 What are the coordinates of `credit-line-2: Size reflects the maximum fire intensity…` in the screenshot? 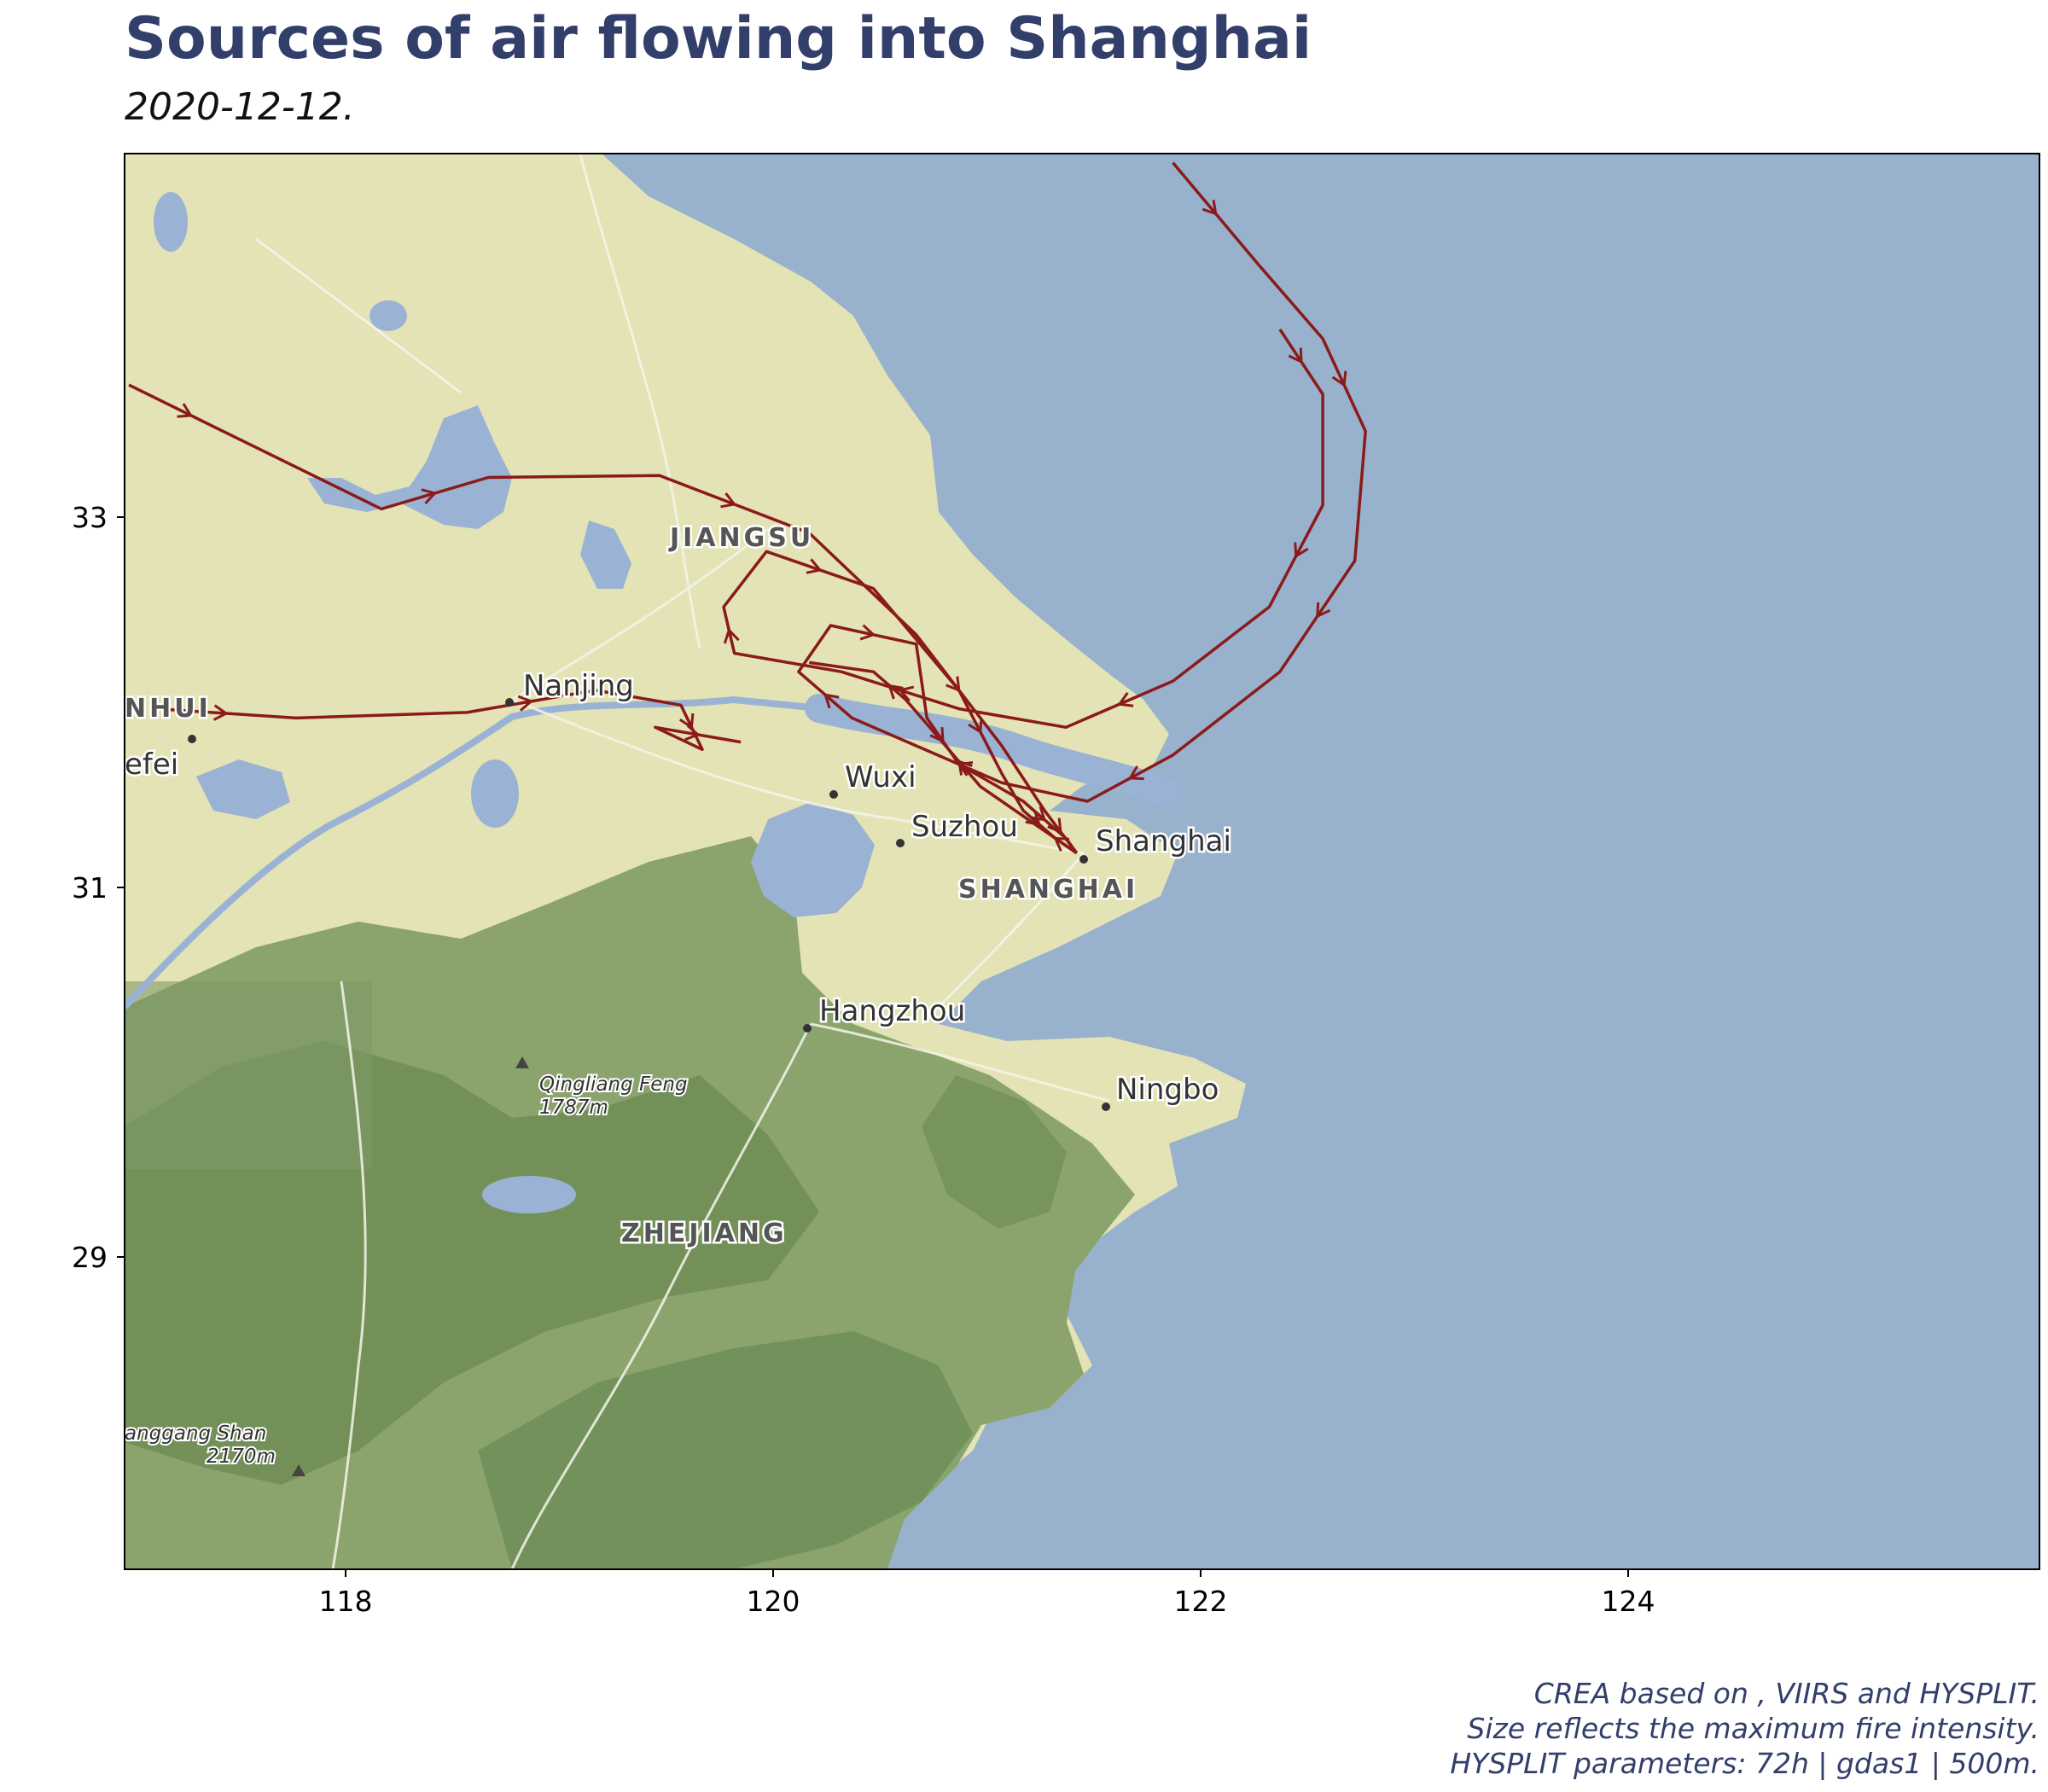 It's located at (1753, 1728).